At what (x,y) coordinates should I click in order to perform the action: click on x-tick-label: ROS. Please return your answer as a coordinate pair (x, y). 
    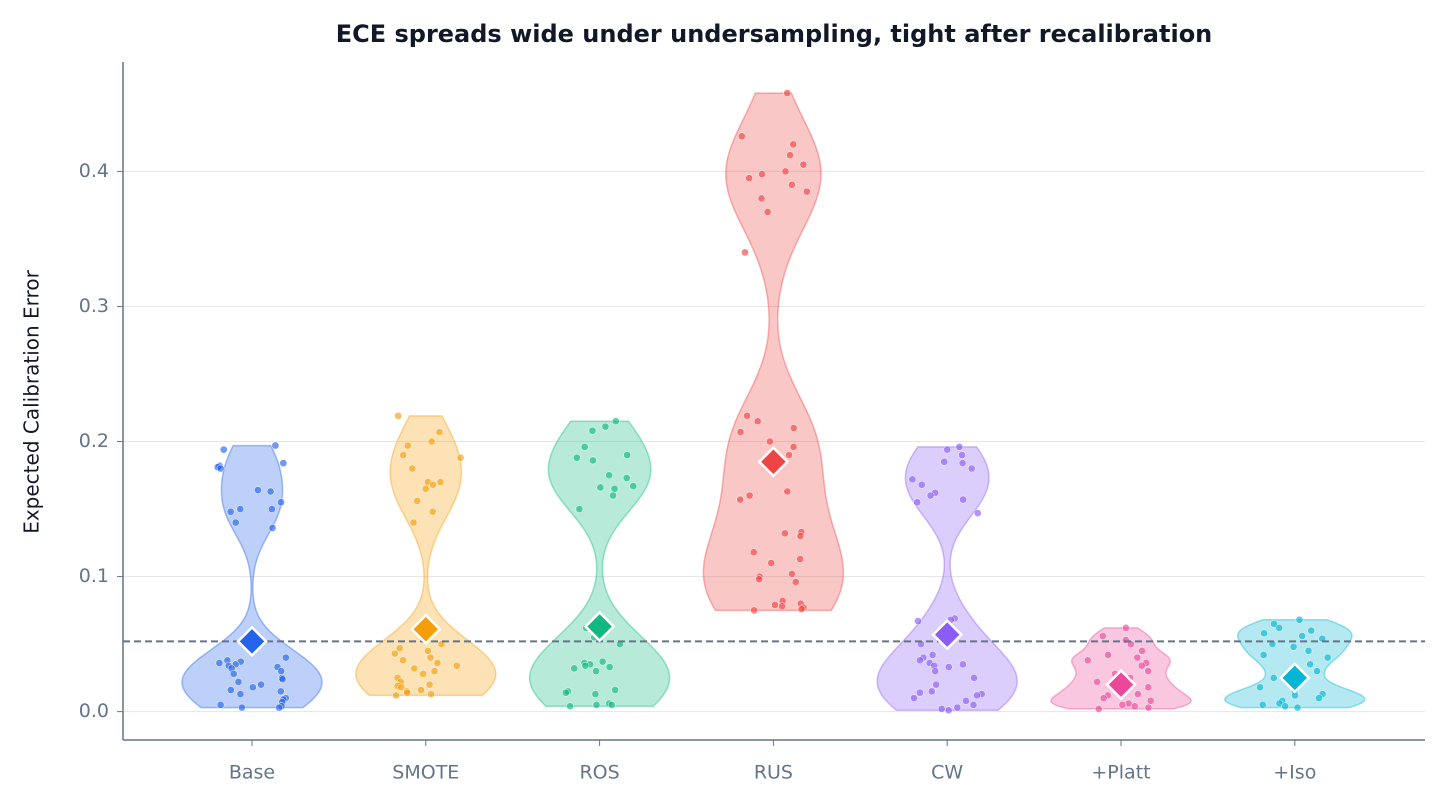
    Looking at the image, I should click on (599, 773).